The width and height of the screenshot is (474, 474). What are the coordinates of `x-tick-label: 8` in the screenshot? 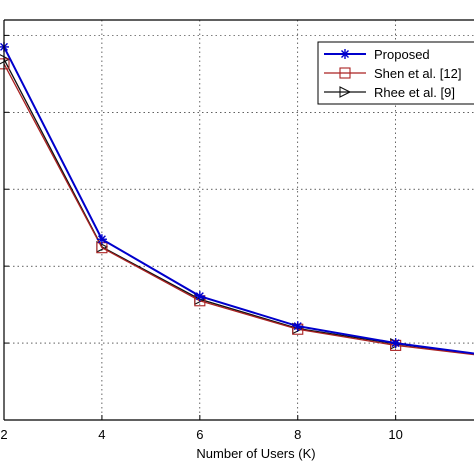 It's located at (297, 434).